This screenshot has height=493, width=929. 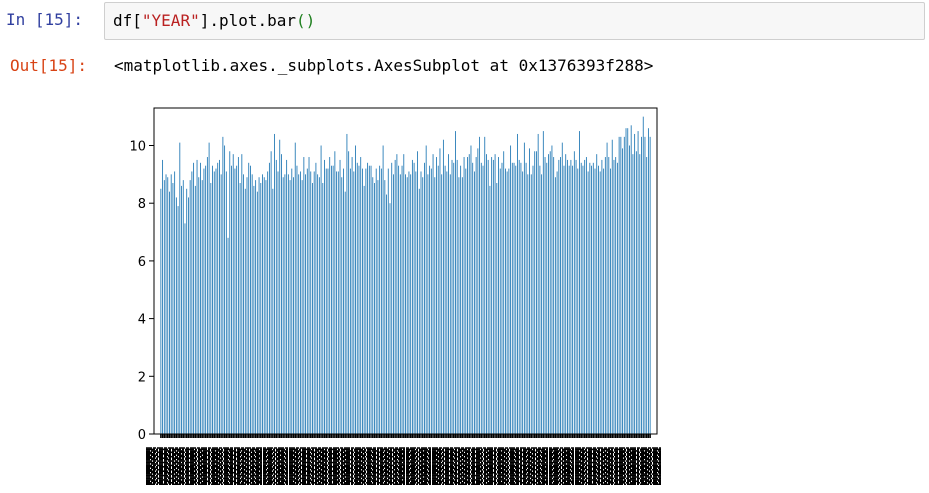 I want to click on output-prompt: Out[15]:, so click(x=49, y=65).